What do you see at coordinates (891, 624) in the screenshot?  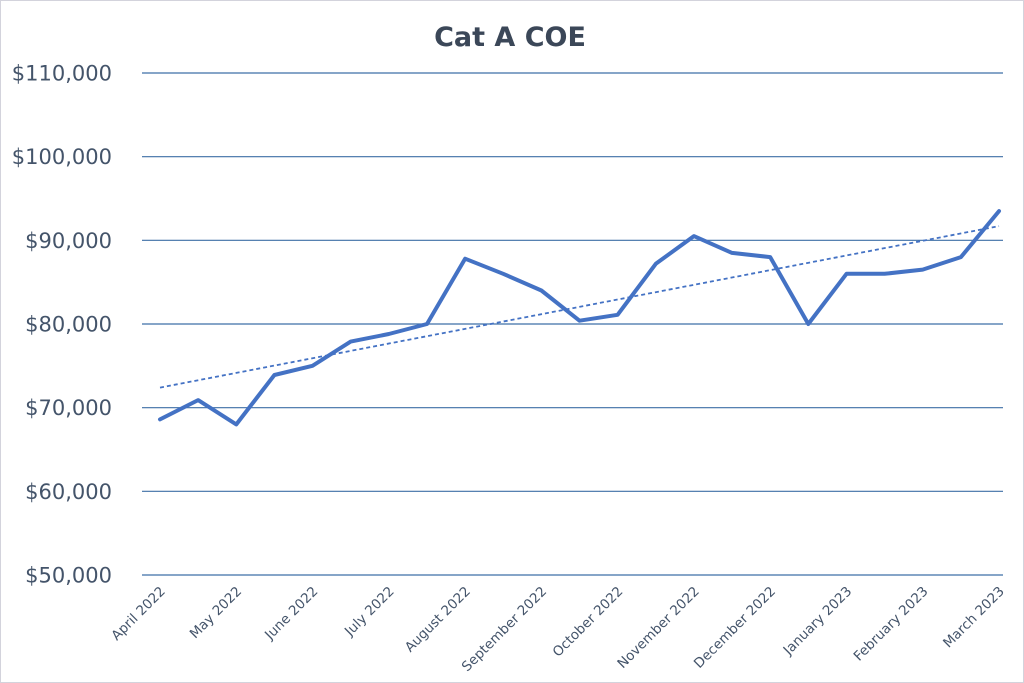 I see `x-tick-label: February 2023` at bounding box center [891, 624].